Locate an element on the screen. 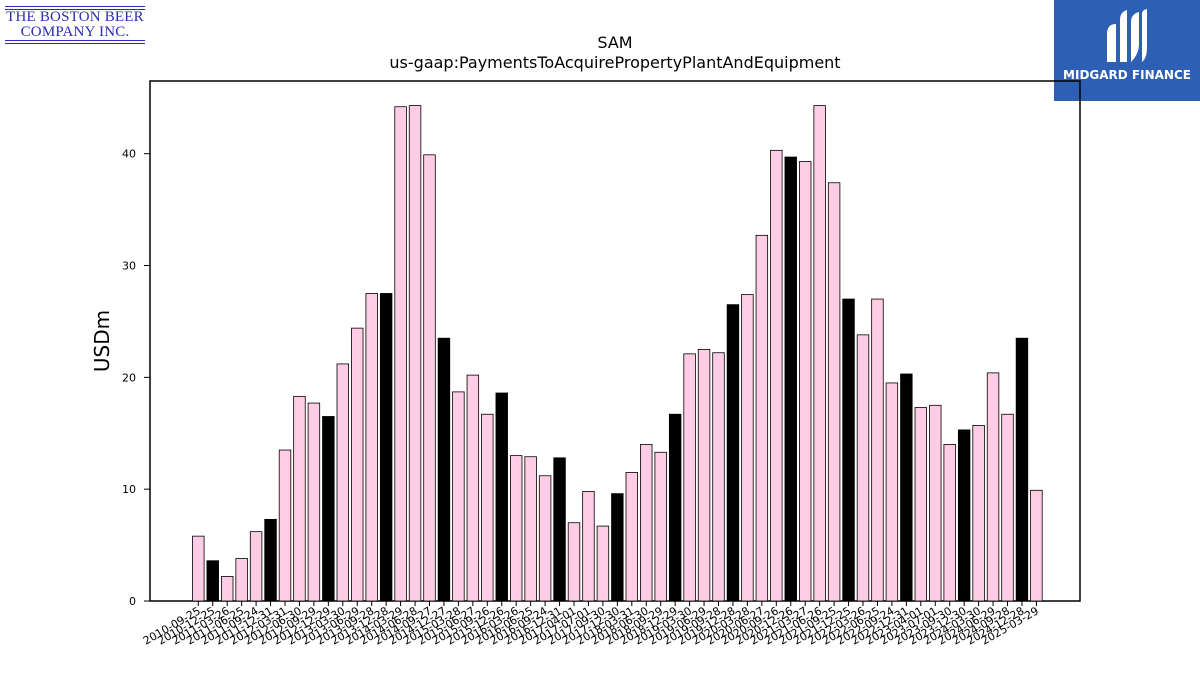 This screenshot has width=1200, height=675. chart-title: SAM is located at coordinates (614, 42).